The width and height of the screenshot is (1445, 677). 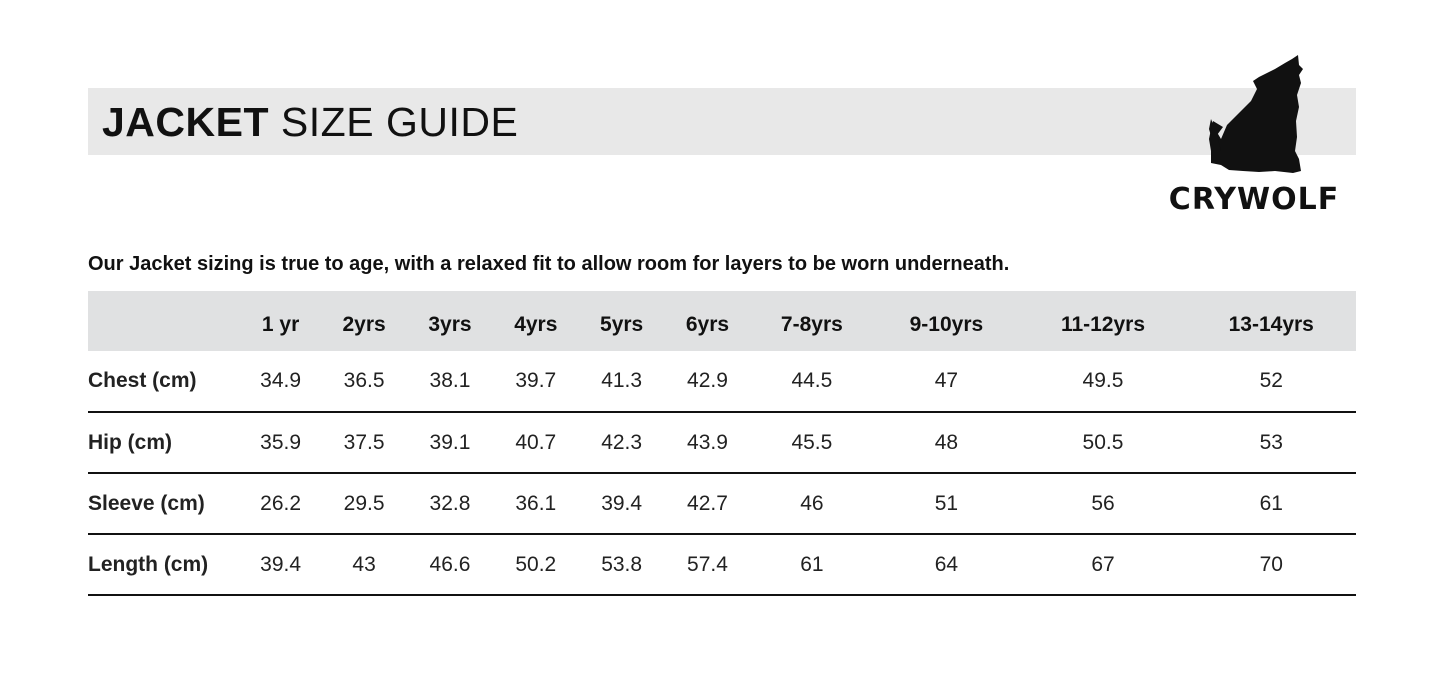 I want to click on table-cell: 70, so click(x=1271, y=564).